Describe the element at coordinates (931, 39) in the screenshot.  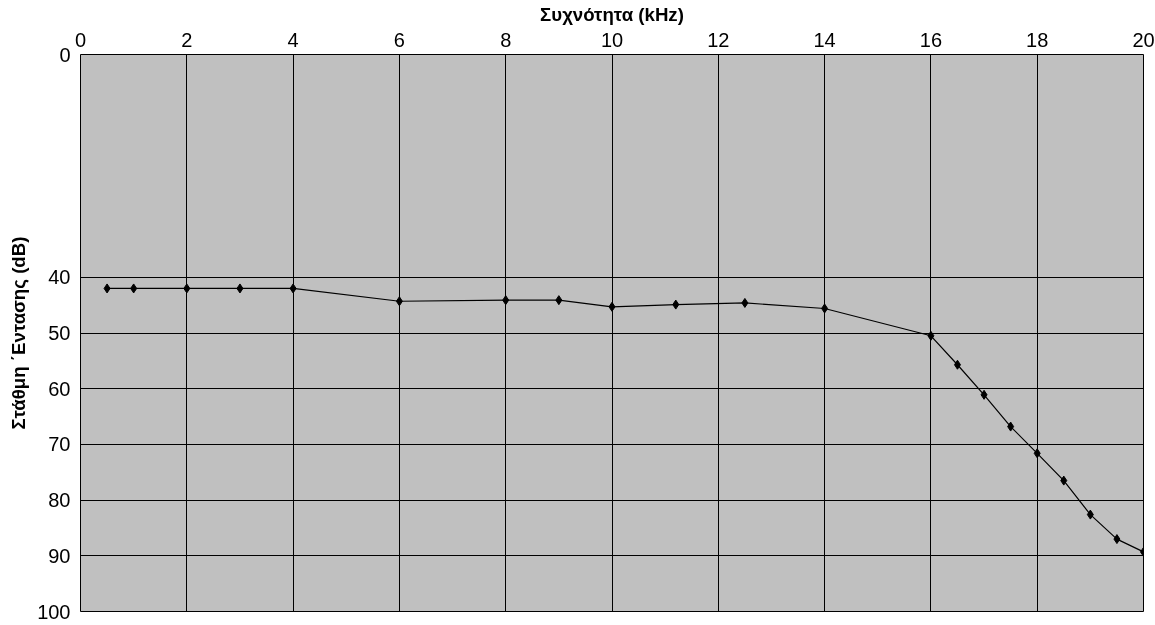
I see `x-tick-label: 16` at that location.